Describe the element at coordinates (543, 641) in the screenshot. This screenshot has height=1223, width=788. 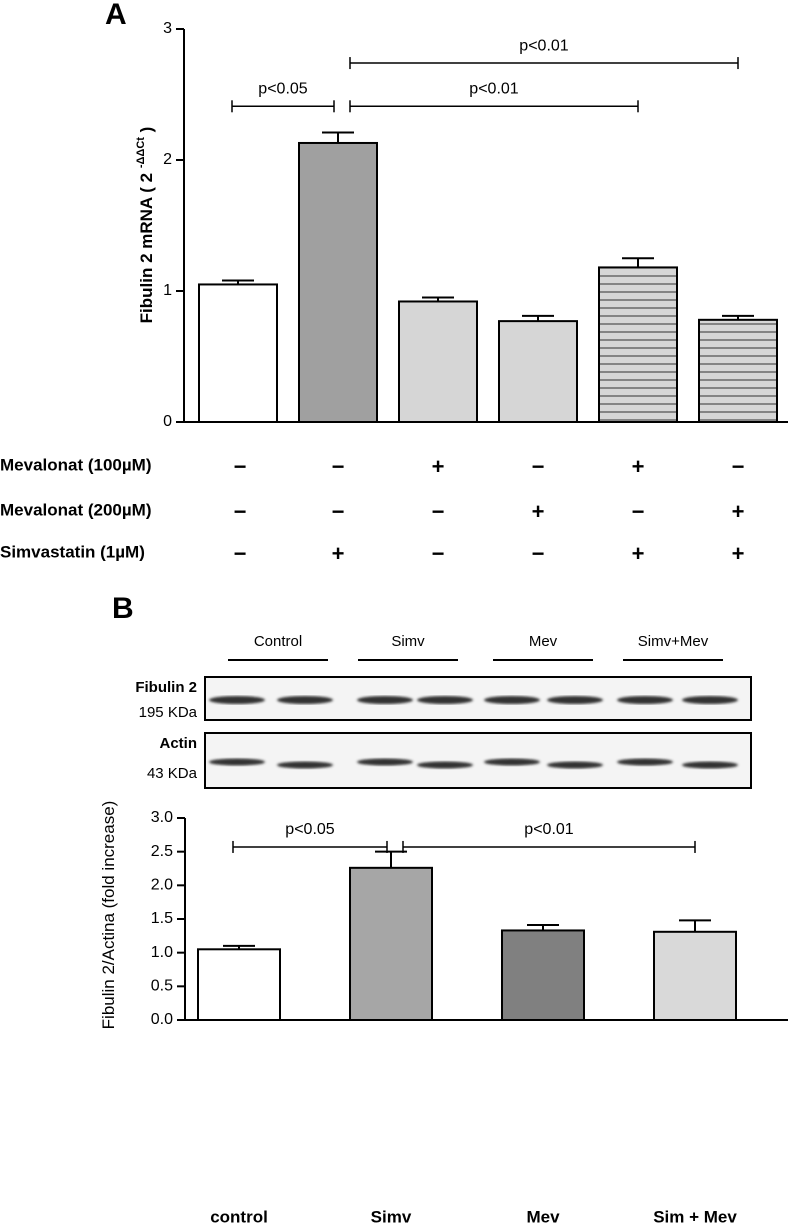
I see `blot-group-label: Mev` at that location.